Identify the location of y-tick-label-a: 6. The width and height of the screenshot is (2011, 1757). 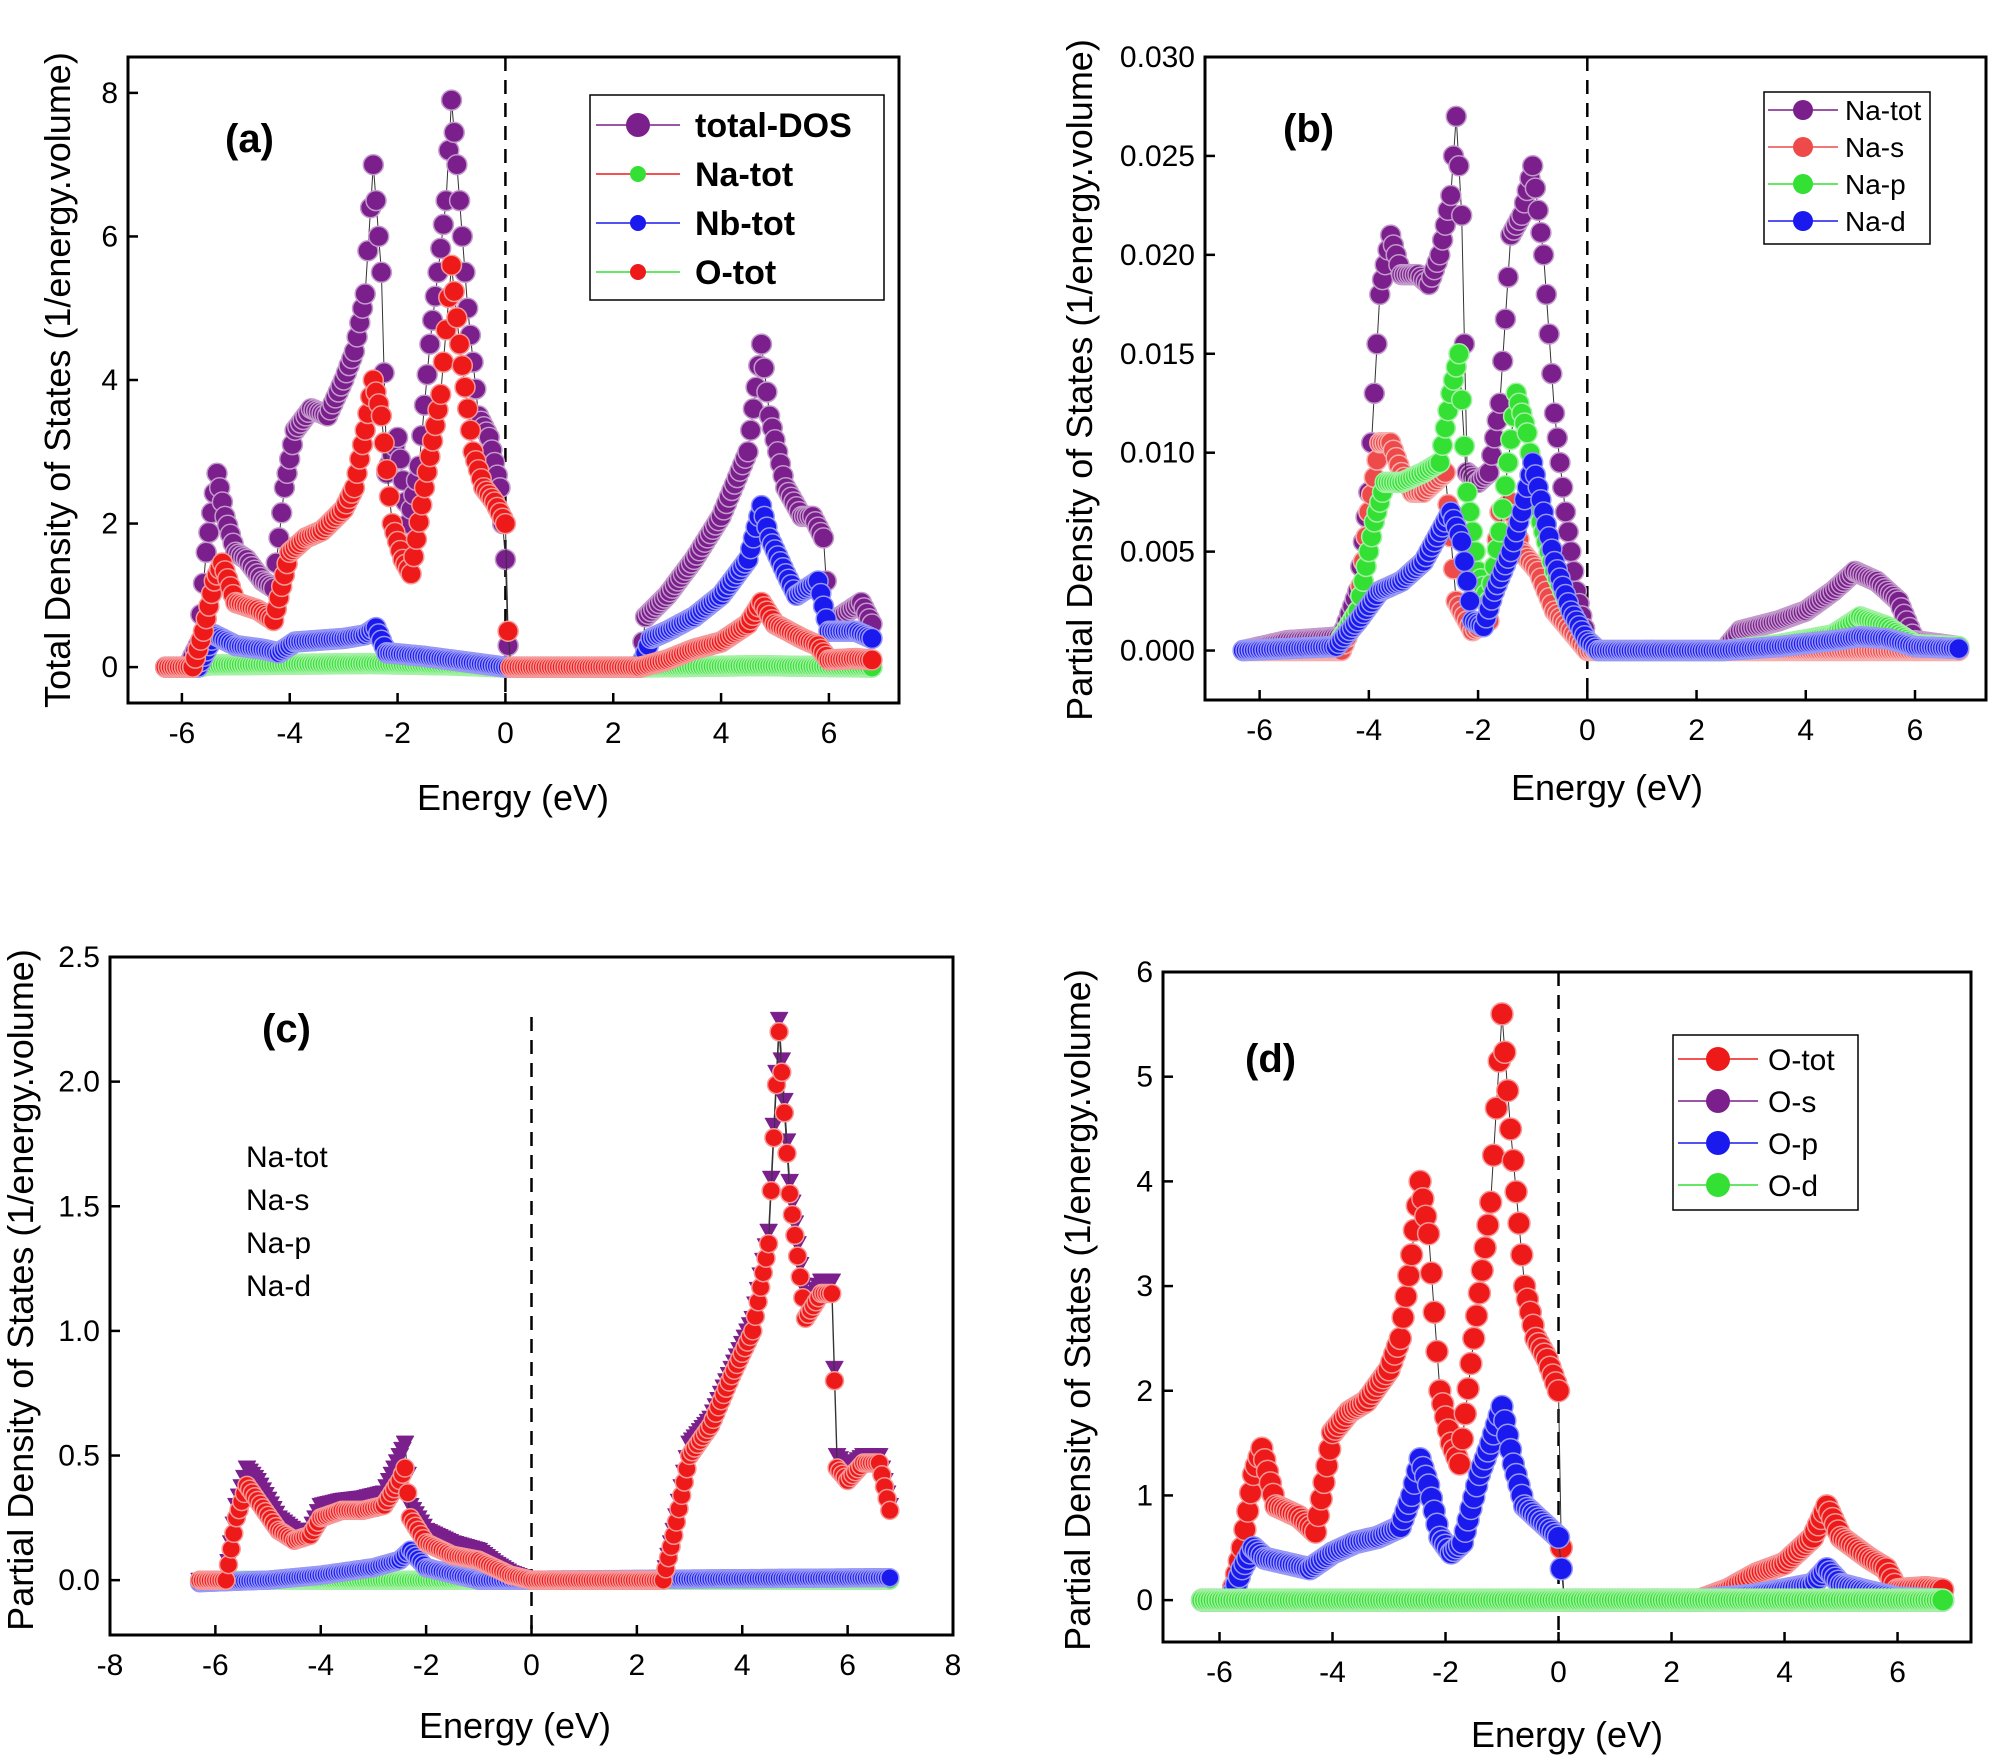
(109, 236).